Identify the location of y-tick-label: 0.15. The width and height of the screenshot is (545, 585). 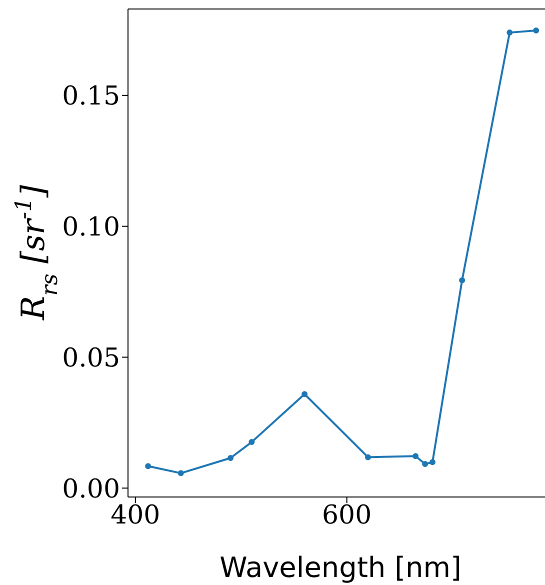
(91, 97).